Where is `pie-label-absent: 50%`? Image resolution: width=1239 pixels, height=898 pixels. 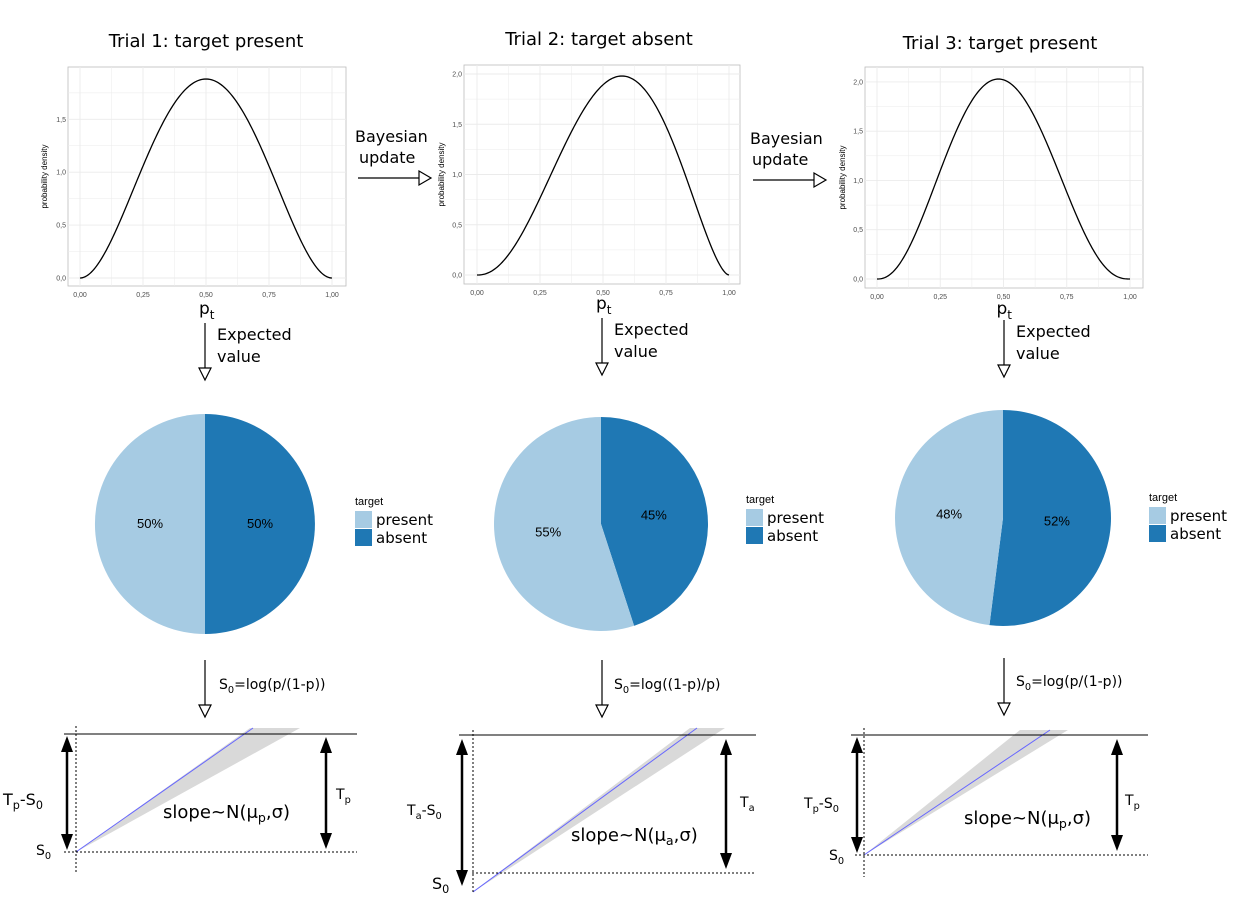
pie-label-absent: 50% is located at coordinates (260, 523).